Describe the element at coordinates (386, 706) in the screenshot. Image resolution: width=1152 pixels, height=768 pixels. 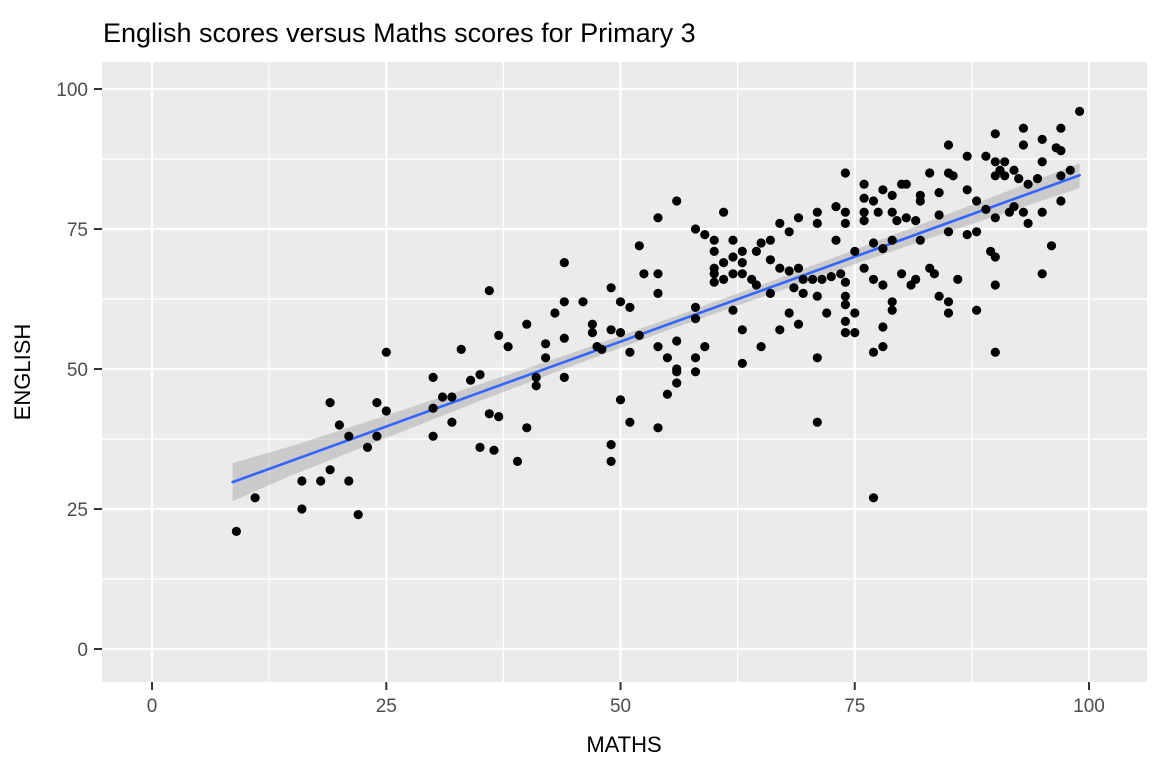
I see `x-tick-label: 25` at that location.